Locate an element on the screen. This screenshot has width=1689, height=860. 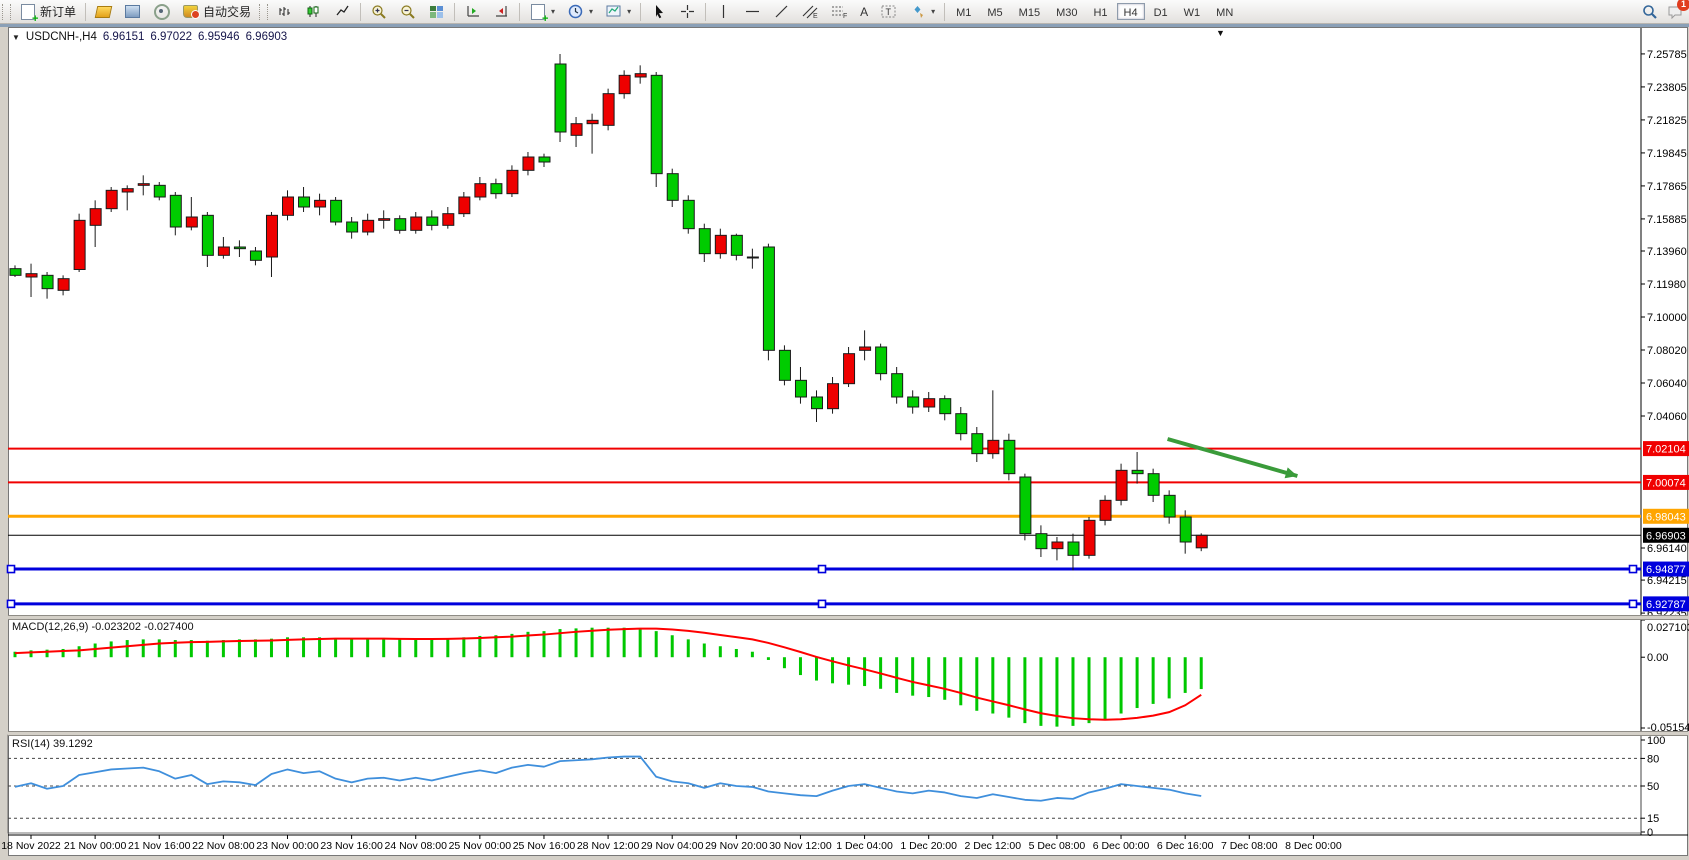
tile-windows-icon is located at coordinates (436, 11).